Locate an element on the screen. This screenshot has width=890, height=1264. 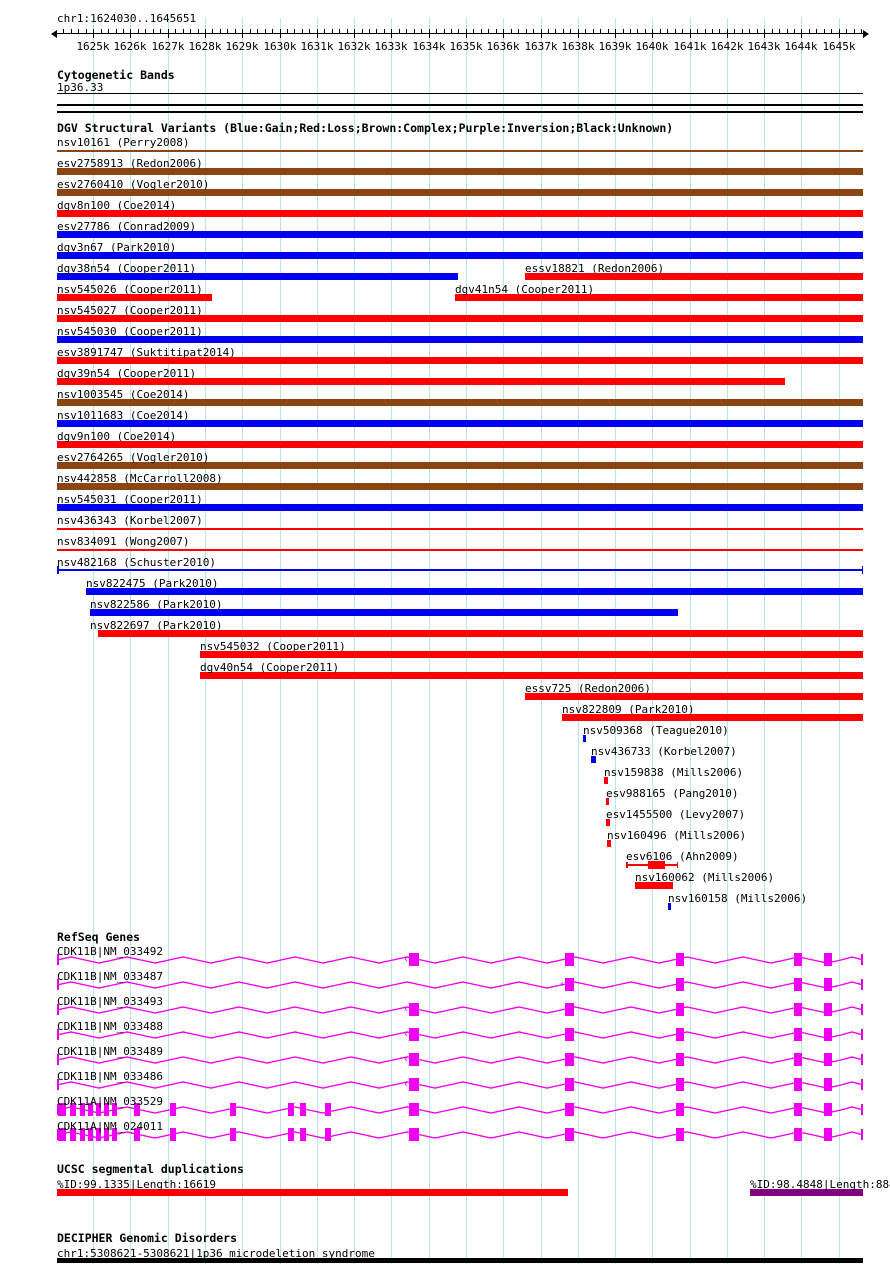
refseq-gene-label: CDK11B|NM_033486 is located at coordinates (110, 1076).